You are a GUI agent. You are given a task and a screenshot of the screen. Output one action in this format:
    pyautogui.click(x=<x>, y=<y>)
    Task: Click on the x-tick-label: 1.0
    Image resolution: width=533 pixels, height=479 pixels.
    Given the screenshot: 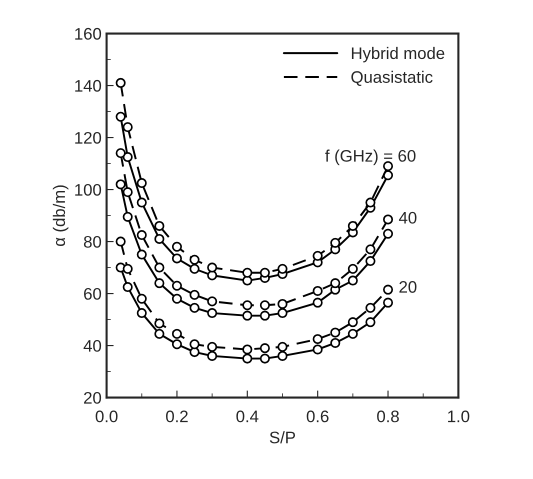 What is the action you would take?
    pyautogui.click(x=459, y=416)
    